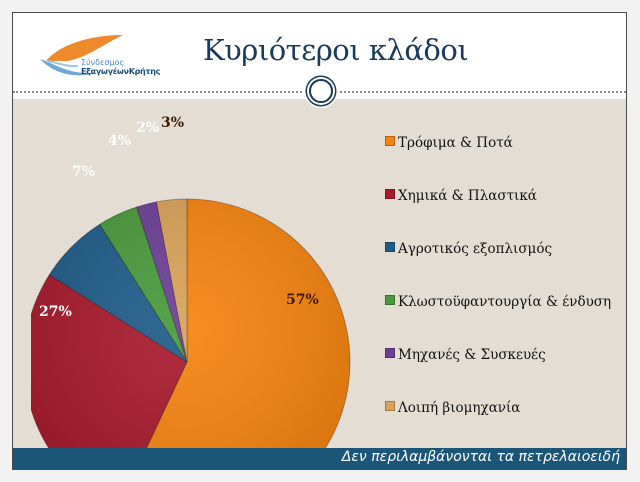  Describe the element at coordinates (449, 143) in the screenshot. I see `legend-item-food: Τρόφιμα & Ποτά` at that location.